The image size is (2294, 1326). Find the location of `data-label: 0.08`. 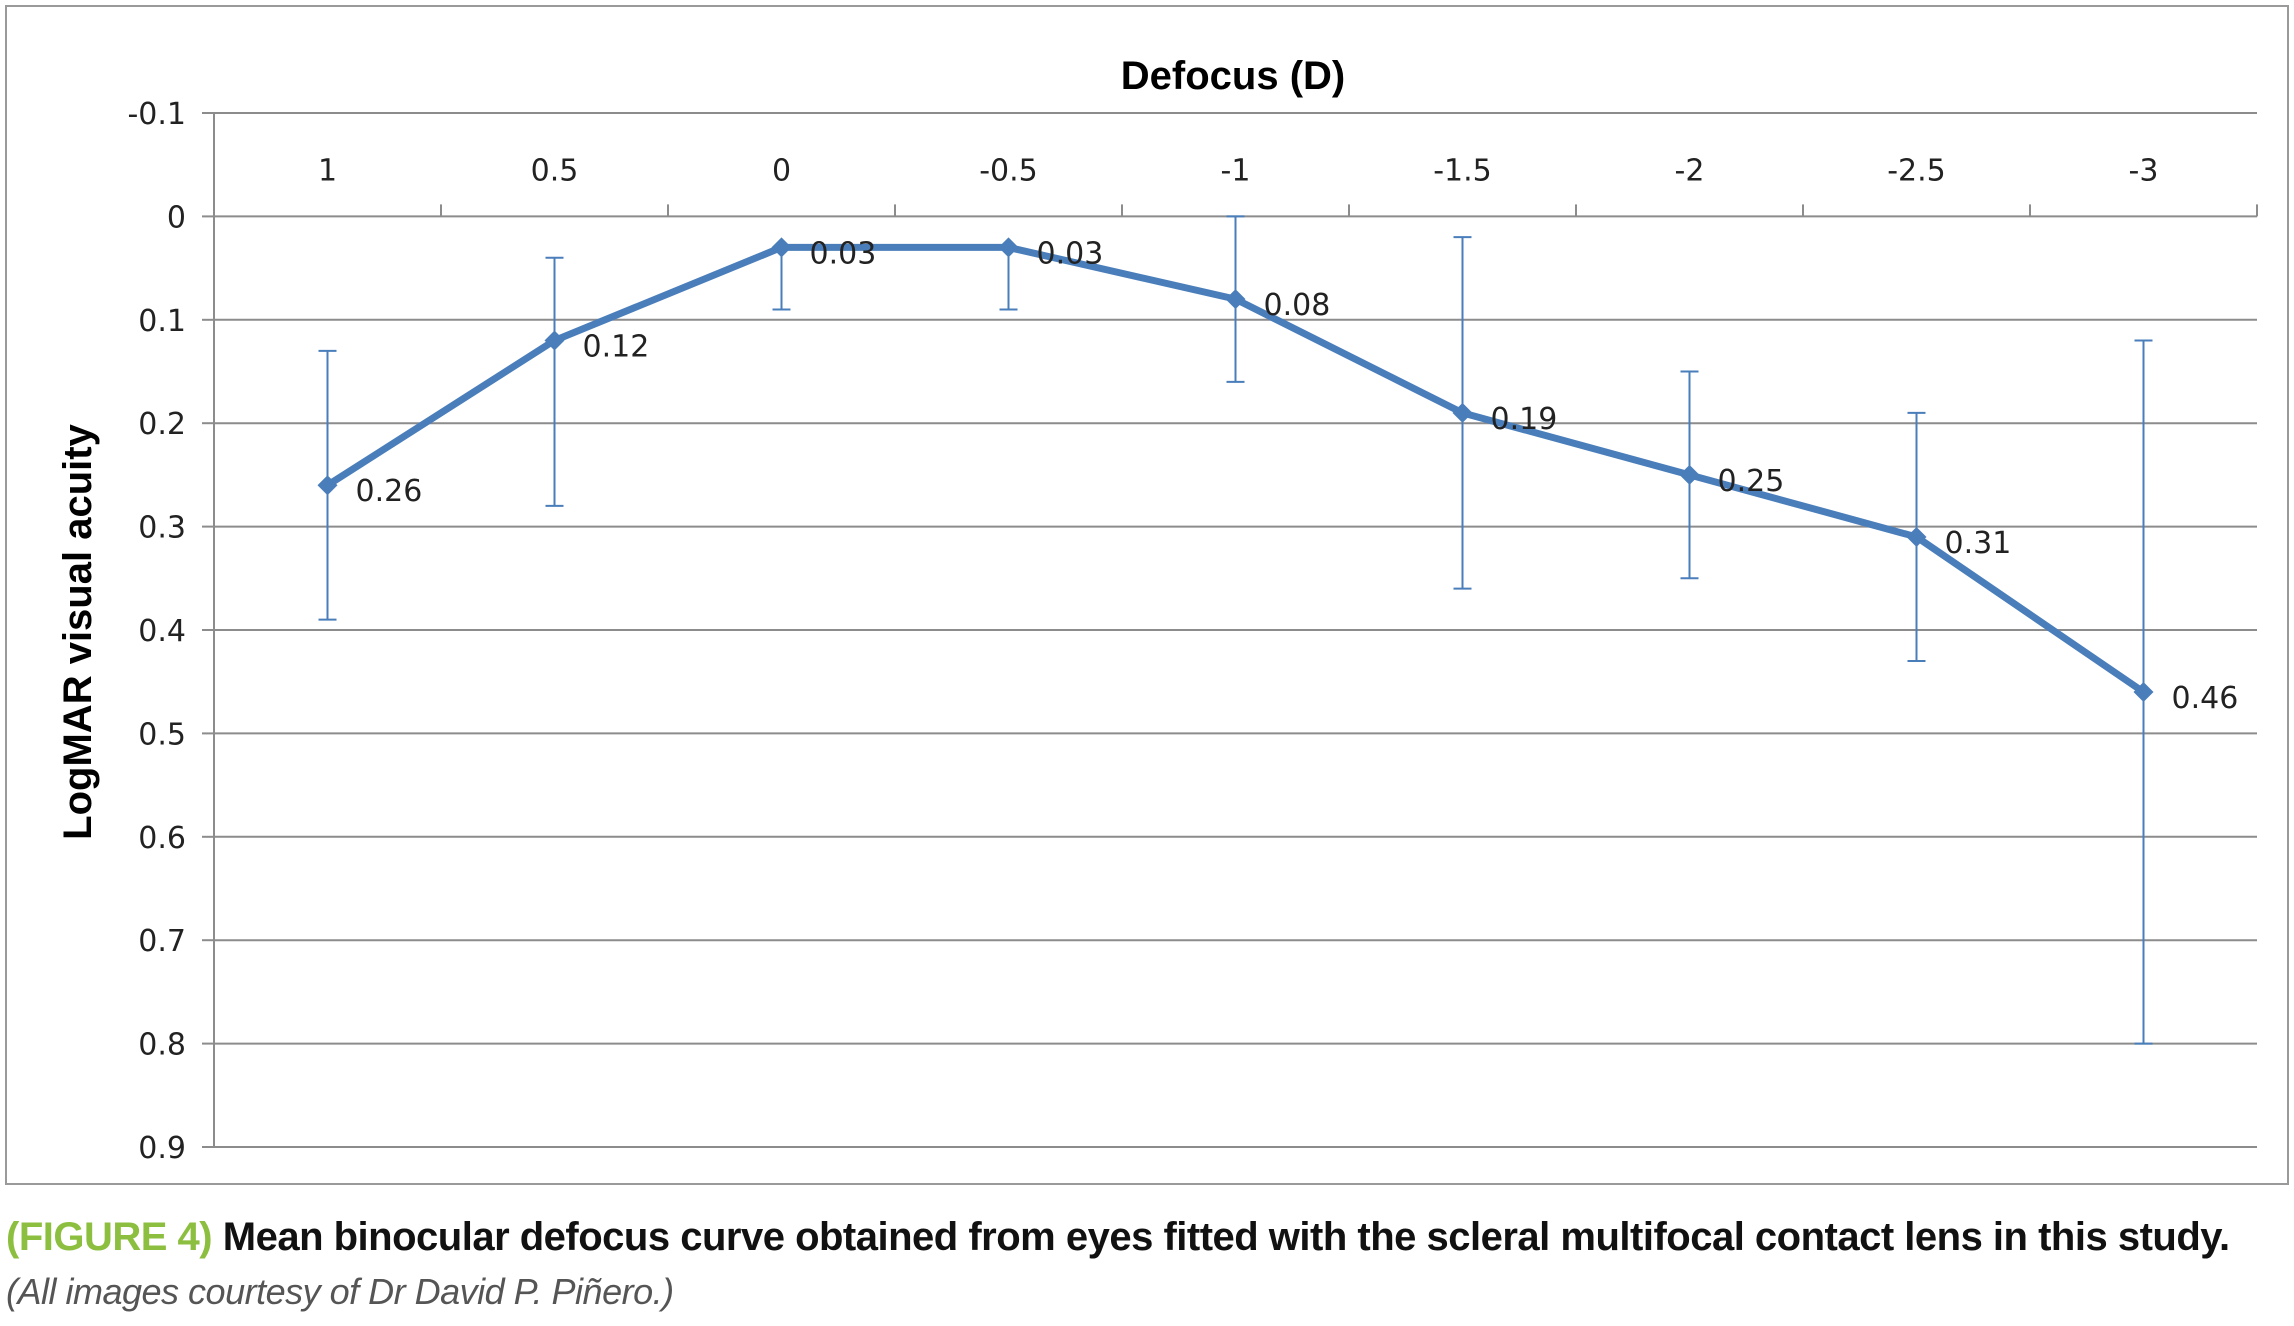

data-label: 0.08 is located at coordinates (1297, 305).